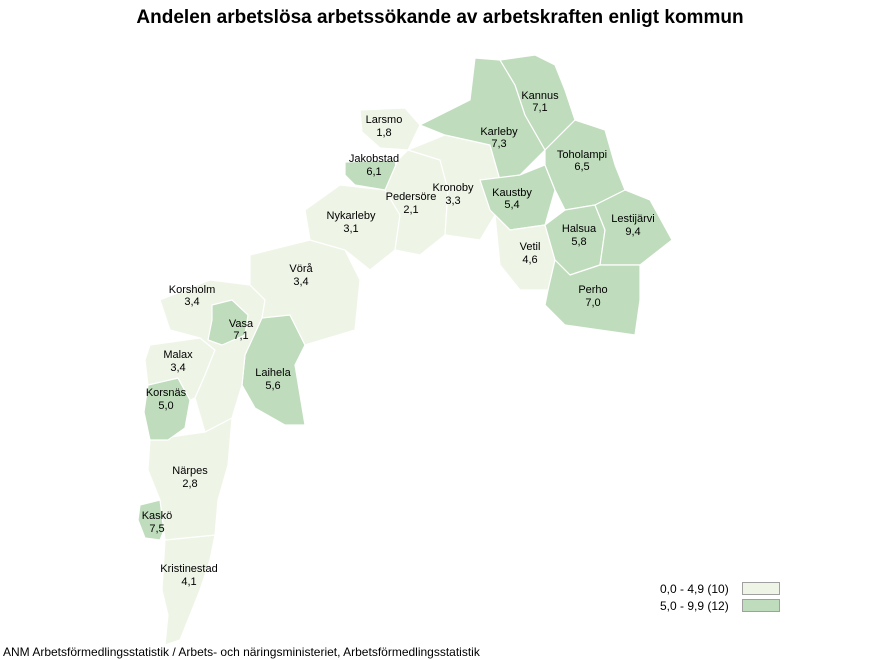 The image size is (880, 660). What do you see at coordinates (582, 155) in the screenshot?
I see `label-name-toholampi: Toholampi` at bounding box center [582, 155].